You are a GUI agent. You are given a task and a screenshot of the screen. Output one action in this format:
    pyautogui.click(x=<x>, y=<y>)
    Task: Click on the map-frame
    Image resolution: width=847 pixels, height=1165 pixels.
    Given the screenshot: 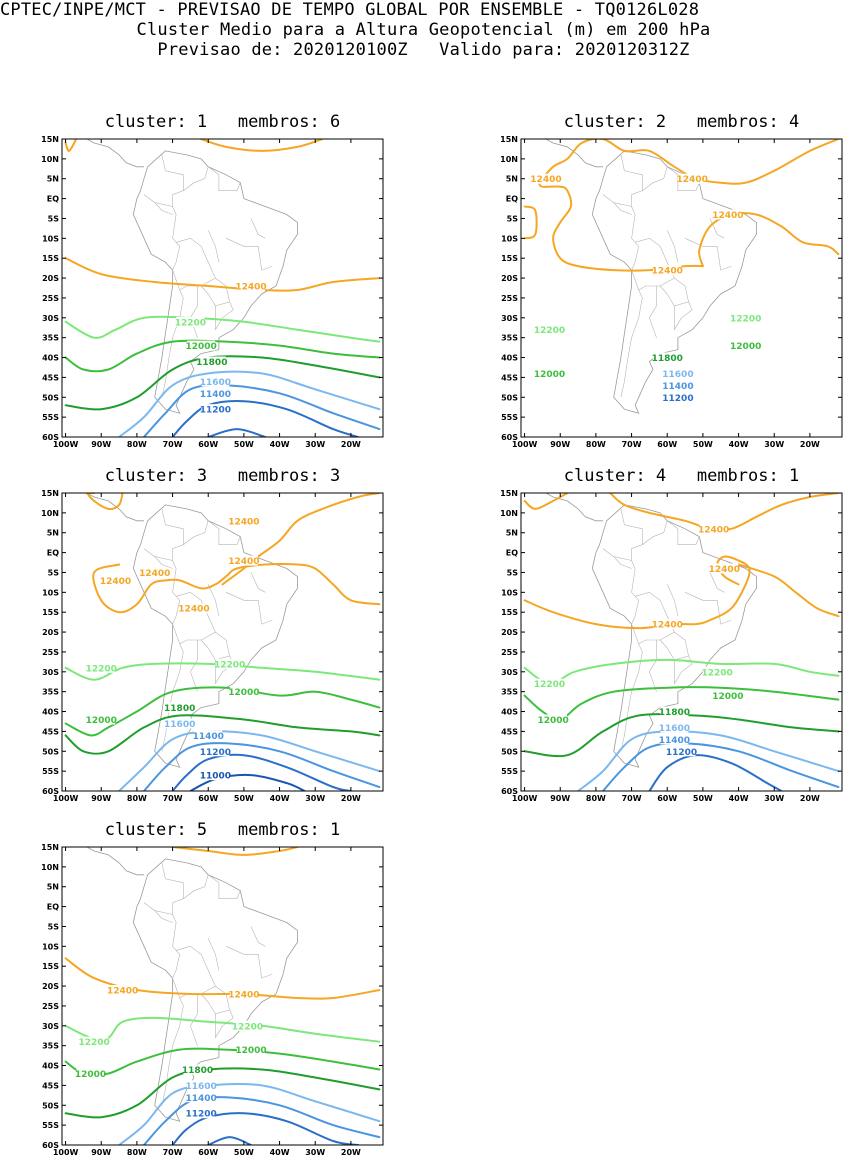 What is the action you would take?
    pyautogui.click(x=222, y=288)
    